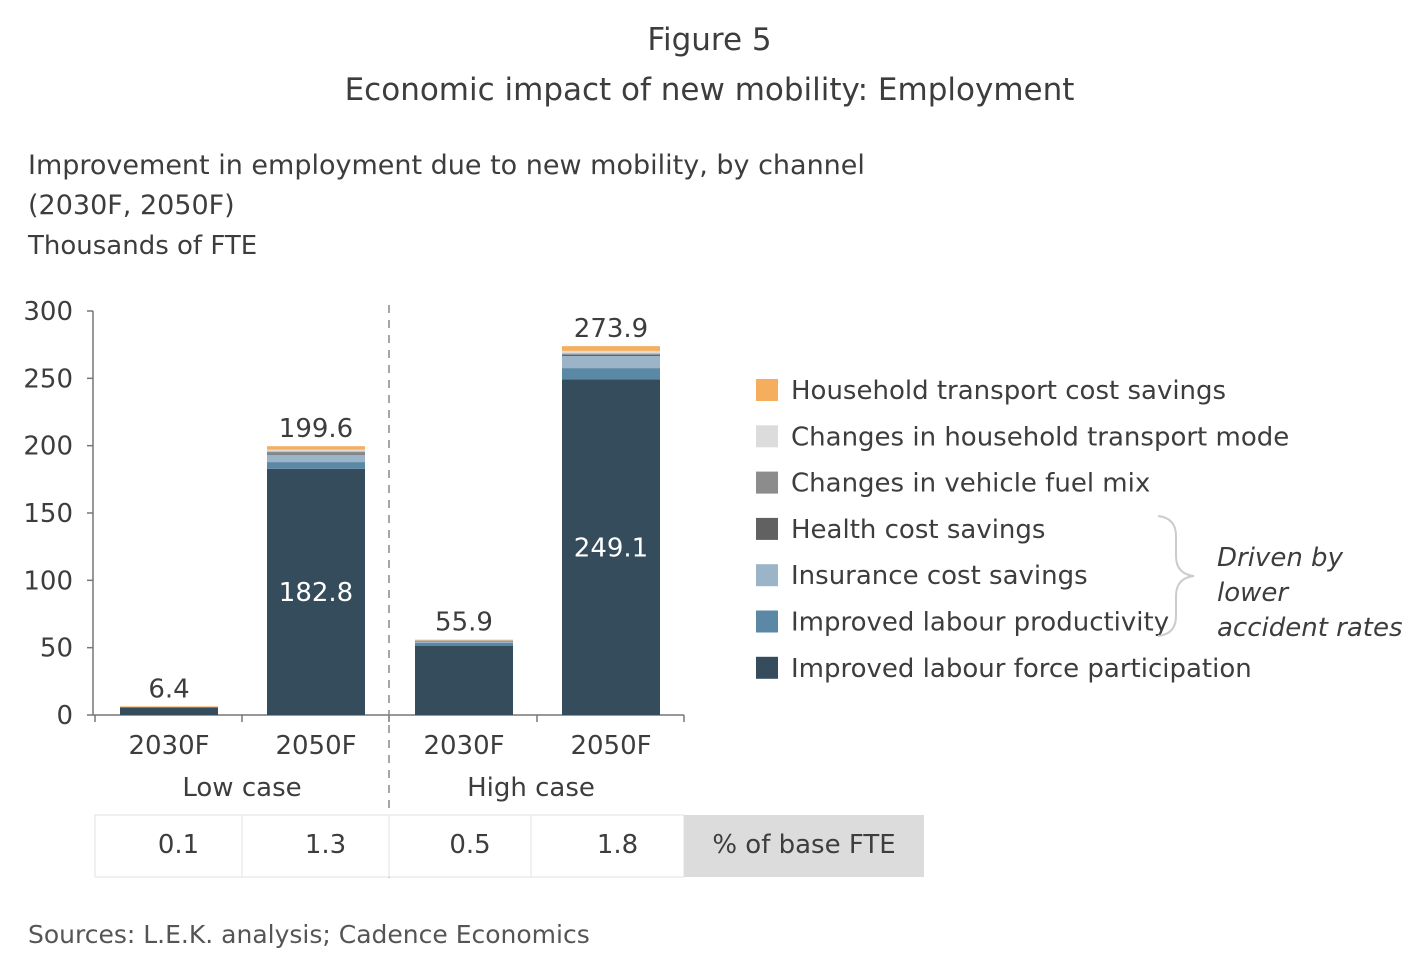 The height and width of the screenshot is (976, 1419). What do you see at coordinates (48, 514) in the screenshot?
I see `y-tick-label: 150` at bounding box center [48, 514].